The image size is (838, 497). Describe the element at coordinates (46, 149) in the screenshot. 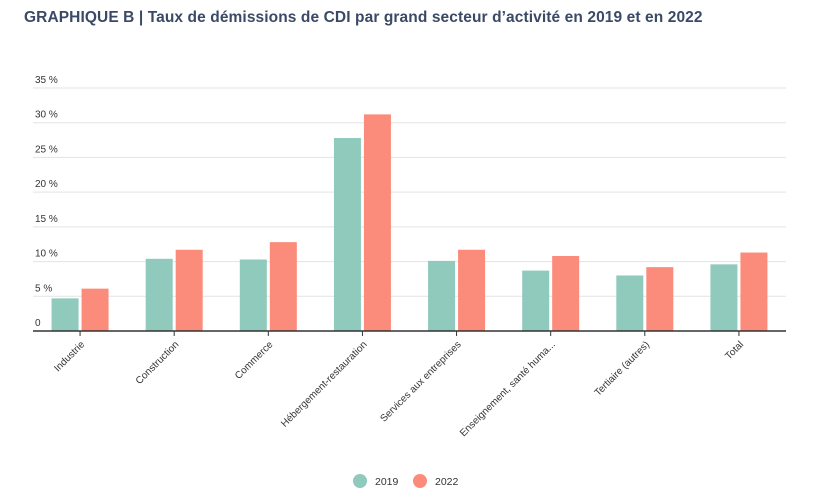

I see `y-tick-label: 25 %` at that location.